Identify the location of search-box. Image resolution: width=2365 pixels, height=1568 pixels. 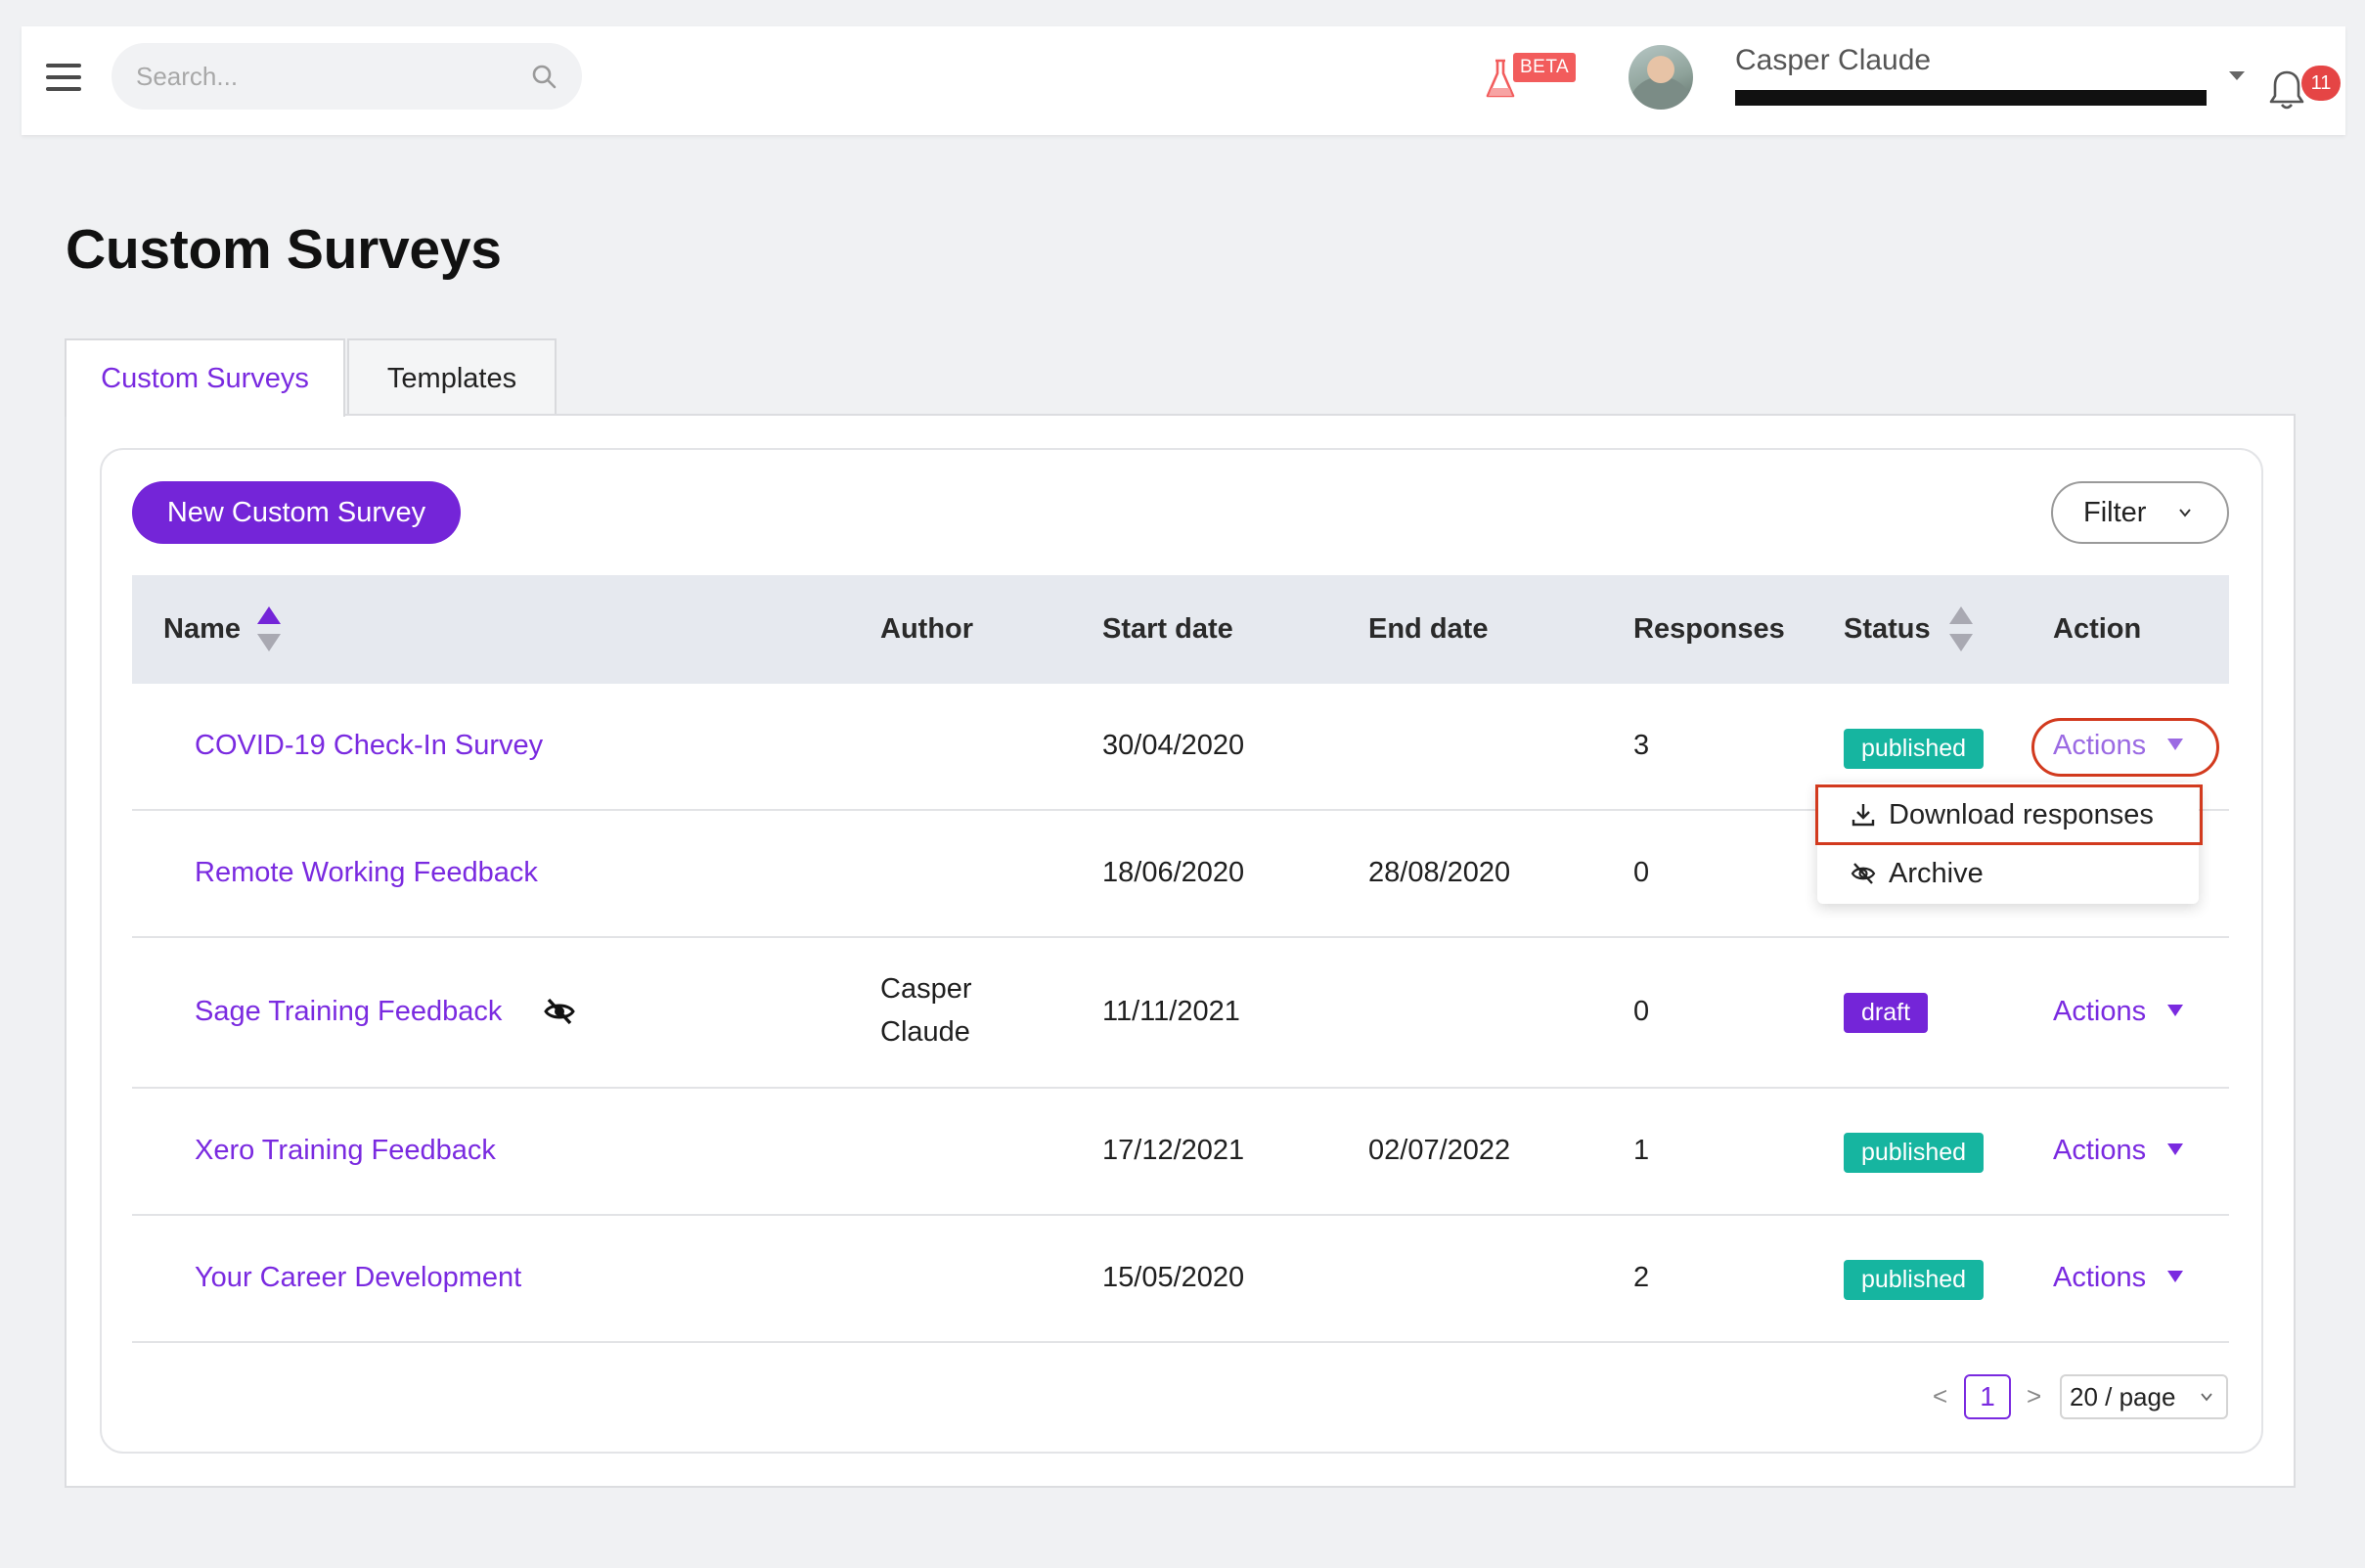
(347, 76).